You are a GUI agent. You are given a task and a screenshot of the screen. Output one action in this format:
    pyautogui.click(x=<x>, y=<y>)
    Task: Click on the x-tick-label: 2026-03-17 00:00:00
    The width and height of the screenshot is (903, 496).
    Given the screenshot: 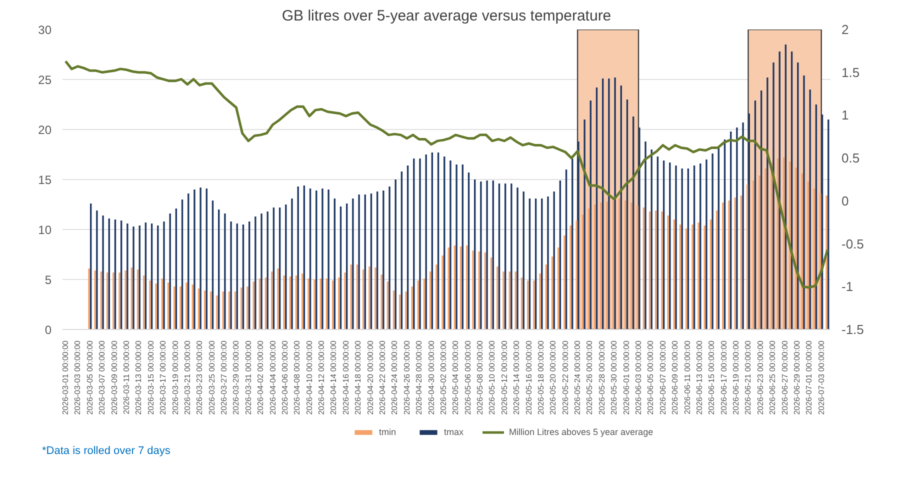 What is the action you would take?
    pyautogui.click(x=163, y=377)
    